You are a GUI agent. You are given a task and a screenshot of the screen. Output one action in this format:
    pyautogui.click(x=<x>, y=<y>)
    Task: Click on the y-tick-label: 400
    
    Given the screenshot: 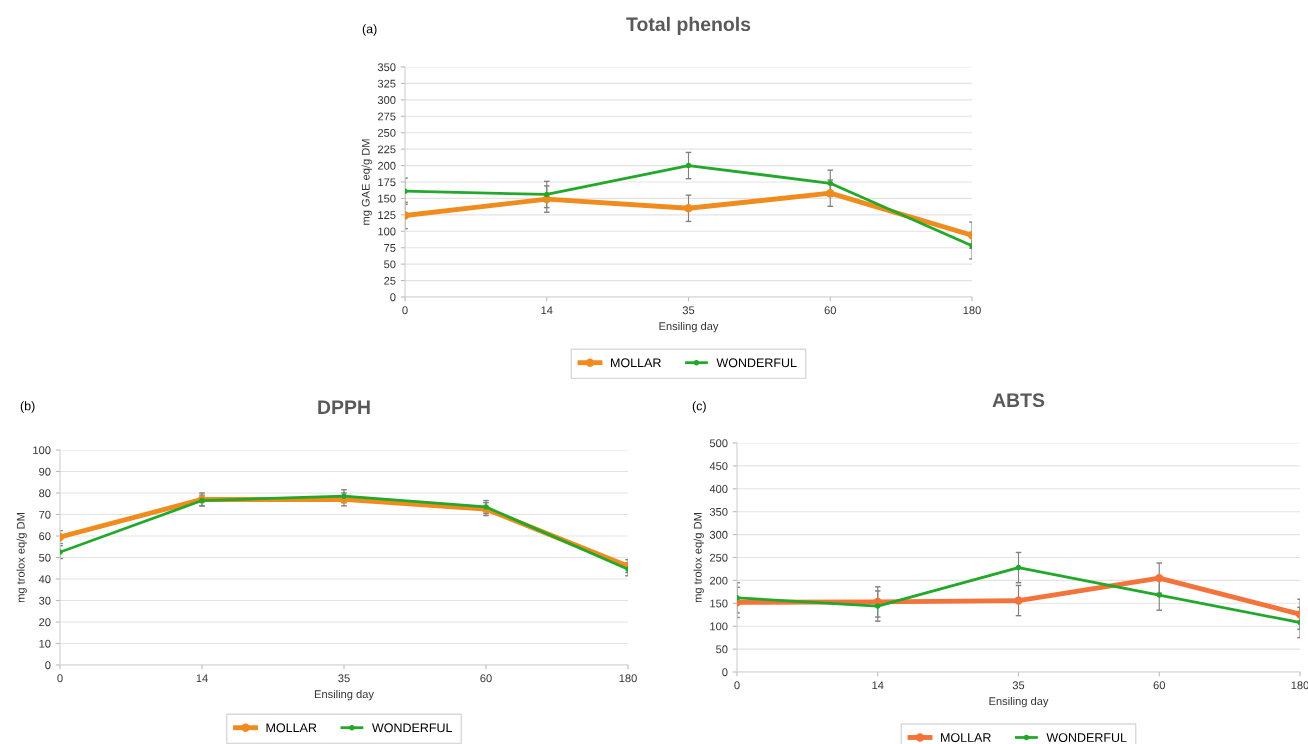 What is the action you would take?
    pyautogui.click(x=718, y=489)
    